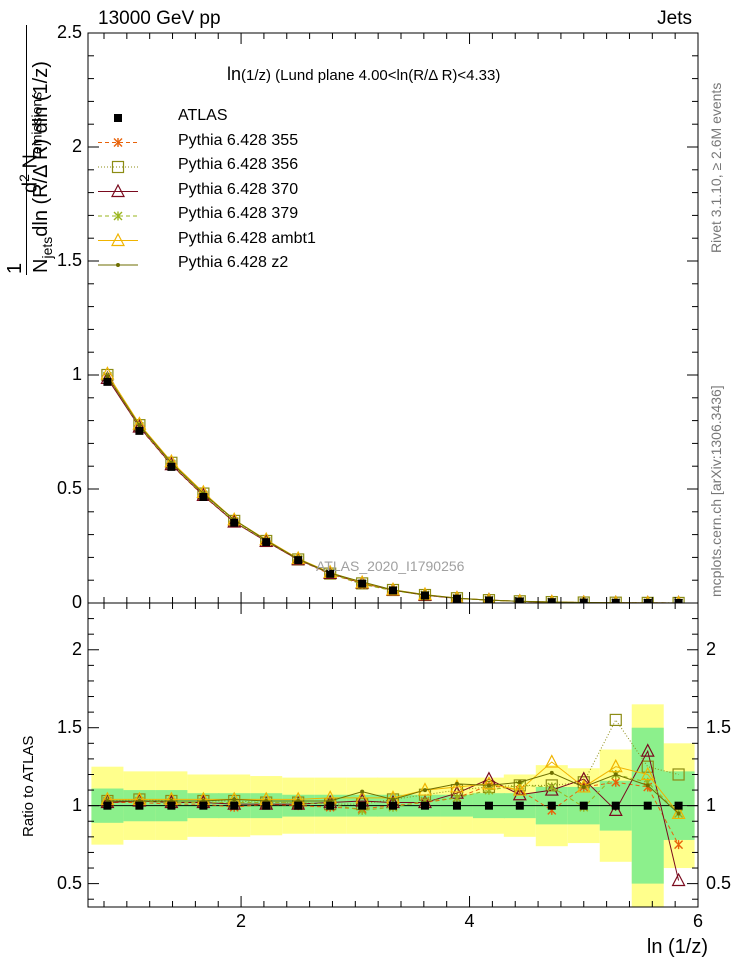 The width and height of the screenshot is (746, 972). What do you see at coordinates (677, 947) in the screenshot?
I see `x-axis-label: ln (1/z)` at bounding box center [677, 947].